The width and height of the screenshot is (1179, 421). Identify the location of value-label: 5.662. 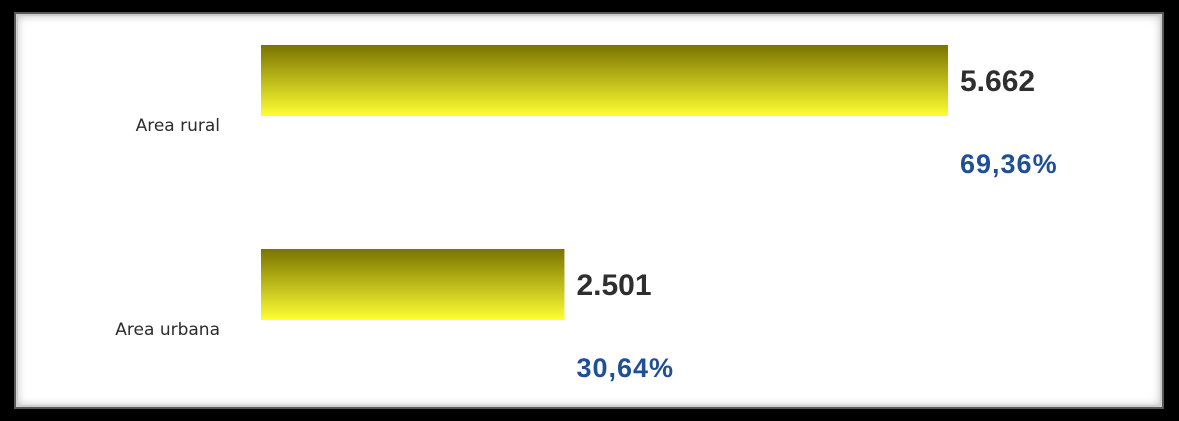
(997, 81).